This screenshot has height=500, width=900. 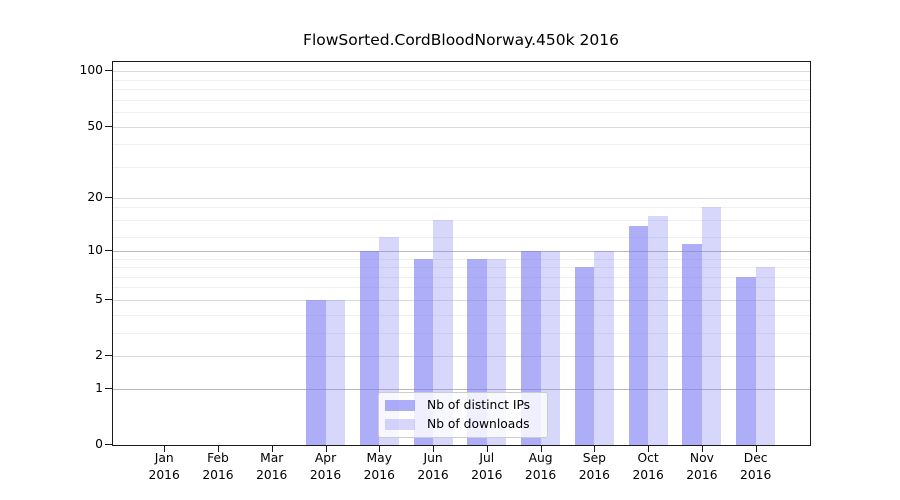 I want to click on y-axis-tick-label: 1, so click(x=99, y=387).